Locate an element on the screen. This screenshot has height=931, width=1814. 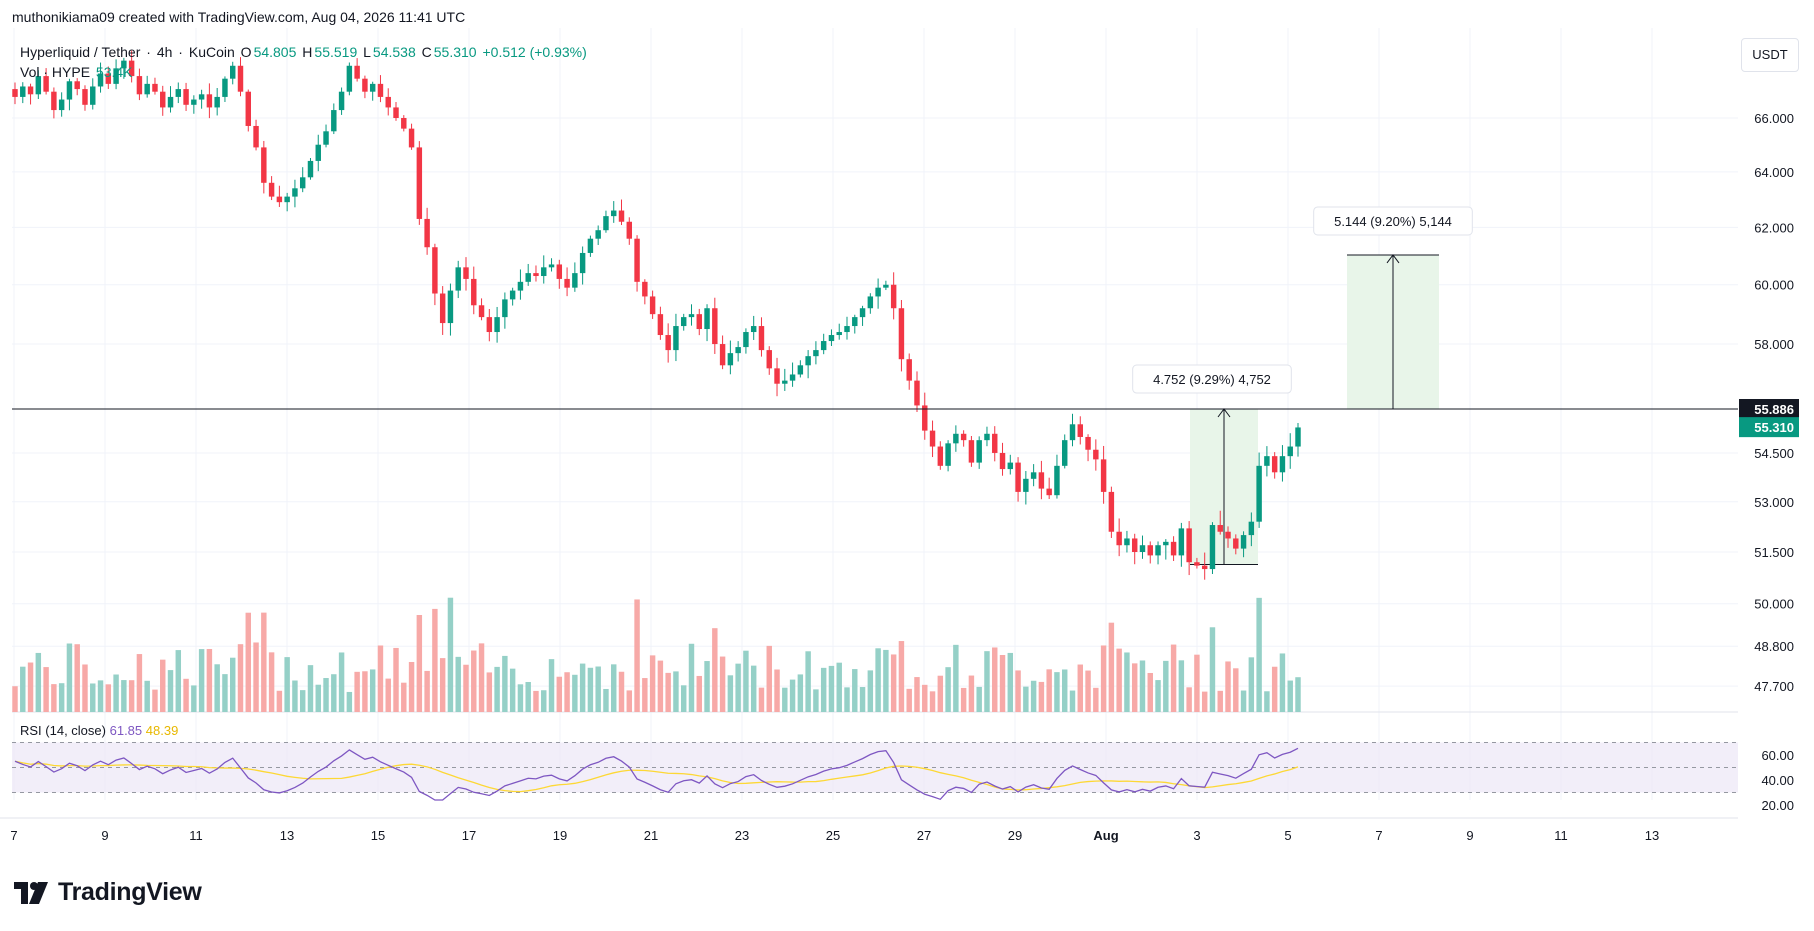
tradingview-logo-text: TradingView is located at coordinates (130, 892).